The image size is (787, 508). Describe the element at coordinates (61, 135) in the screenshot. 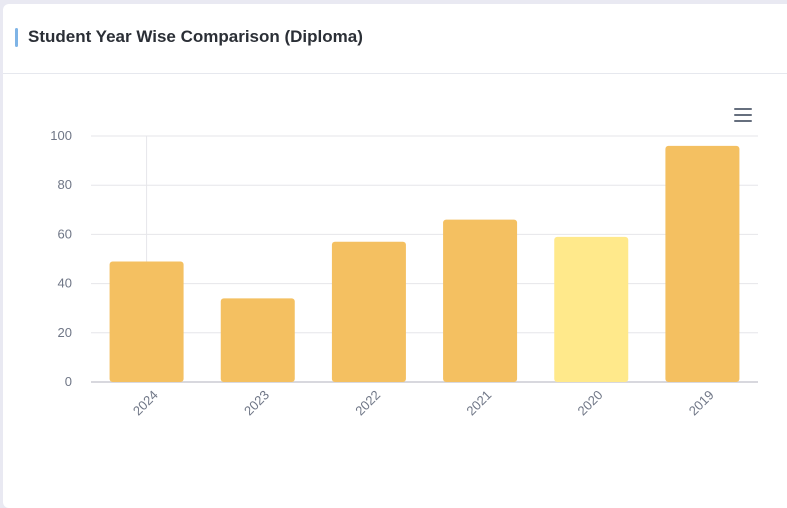

I see `y-tick-label: 100` at that location.